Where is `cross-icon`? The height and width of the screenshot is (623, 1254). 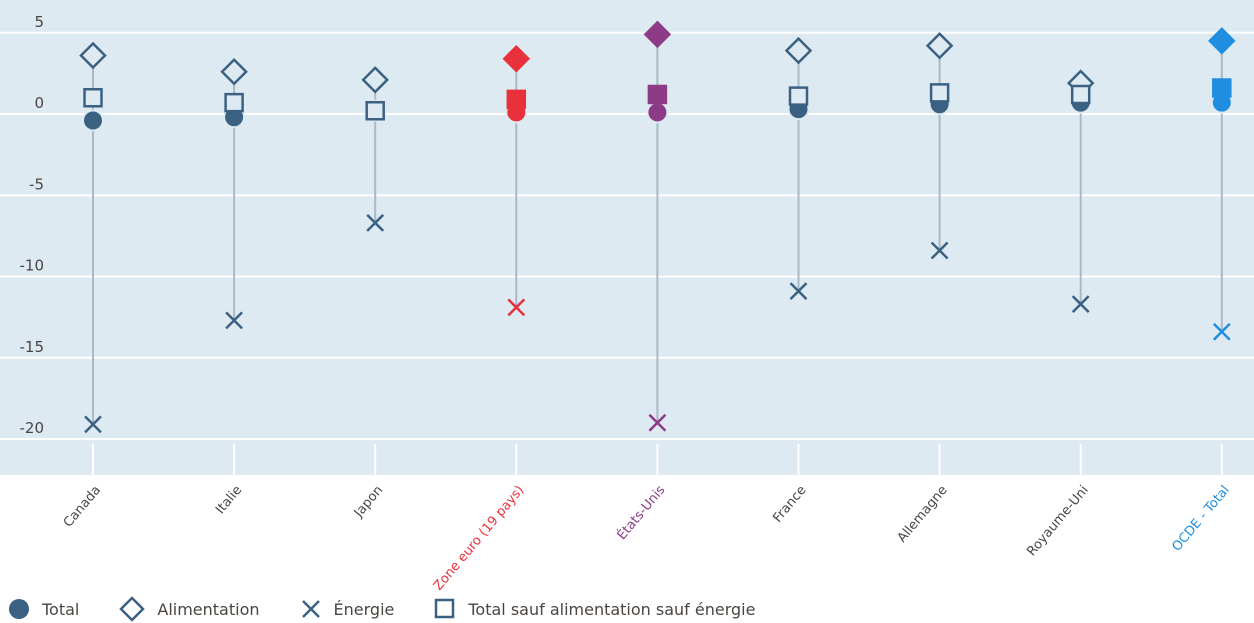 cross-icon is located at coordinates (310, 609).